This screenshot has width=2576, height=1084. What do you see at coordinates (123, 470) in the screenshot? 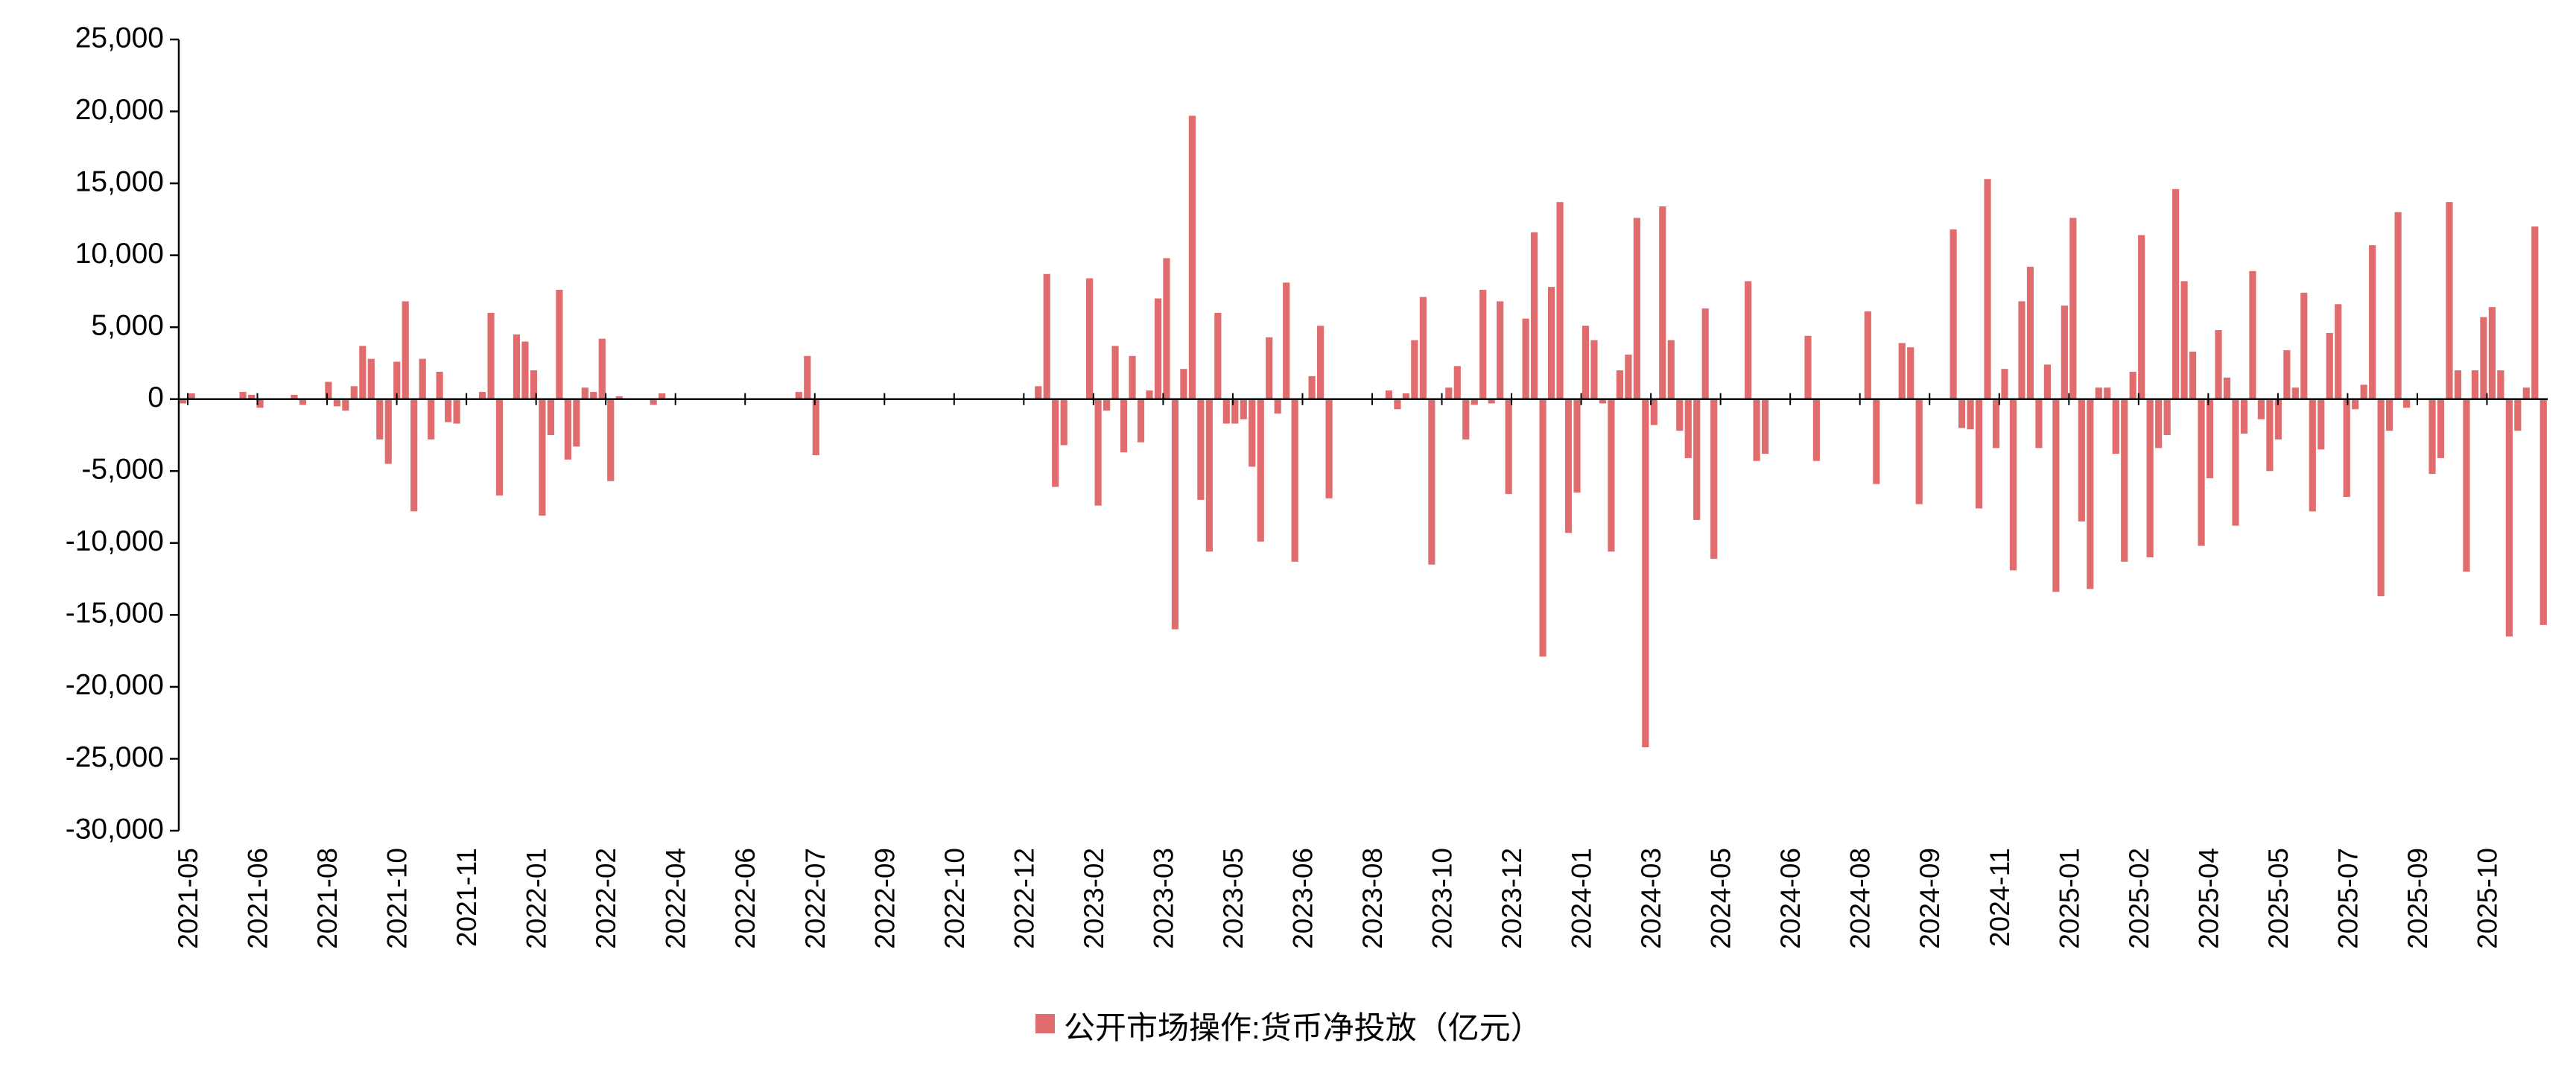
I see `y-tick-label: -5,000` at bounding box center [123, 470].